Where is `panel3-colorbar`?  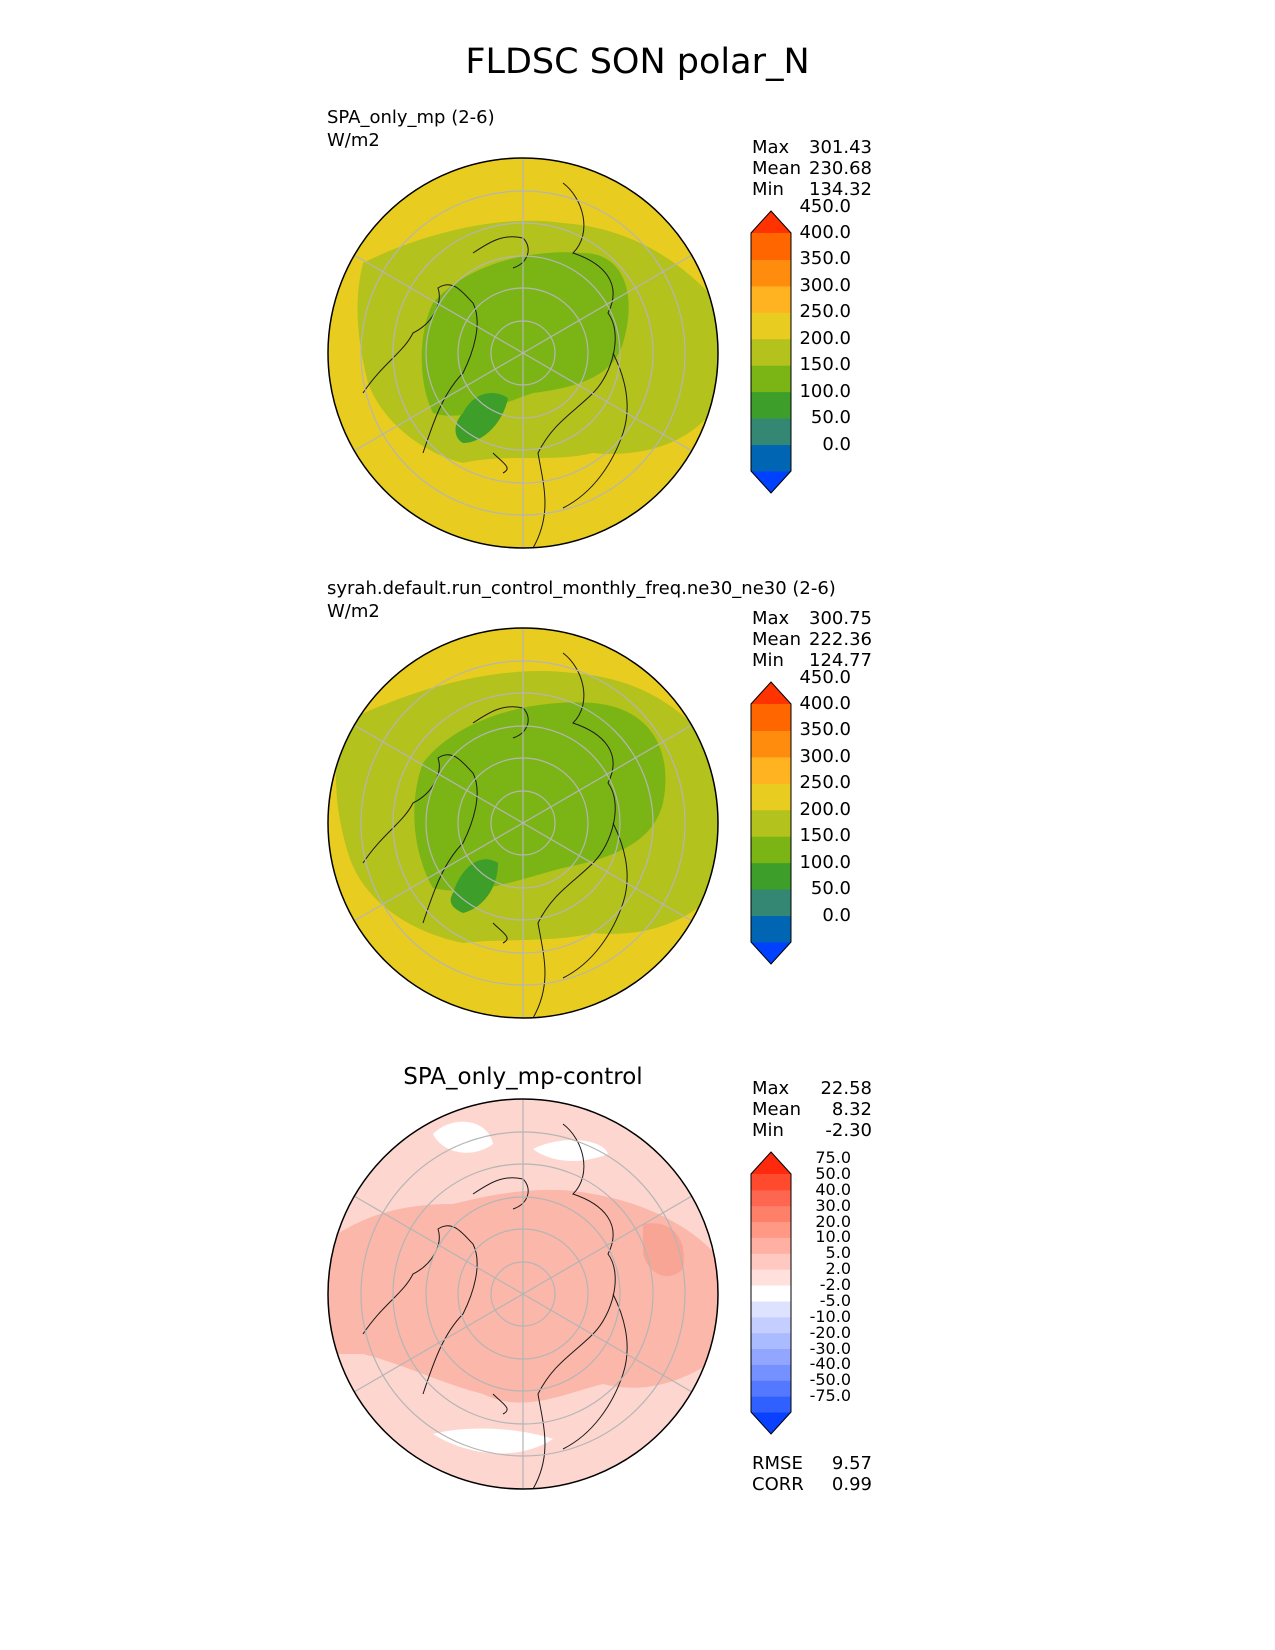 panel3-colorbar is located at coordinates (771, 1293).